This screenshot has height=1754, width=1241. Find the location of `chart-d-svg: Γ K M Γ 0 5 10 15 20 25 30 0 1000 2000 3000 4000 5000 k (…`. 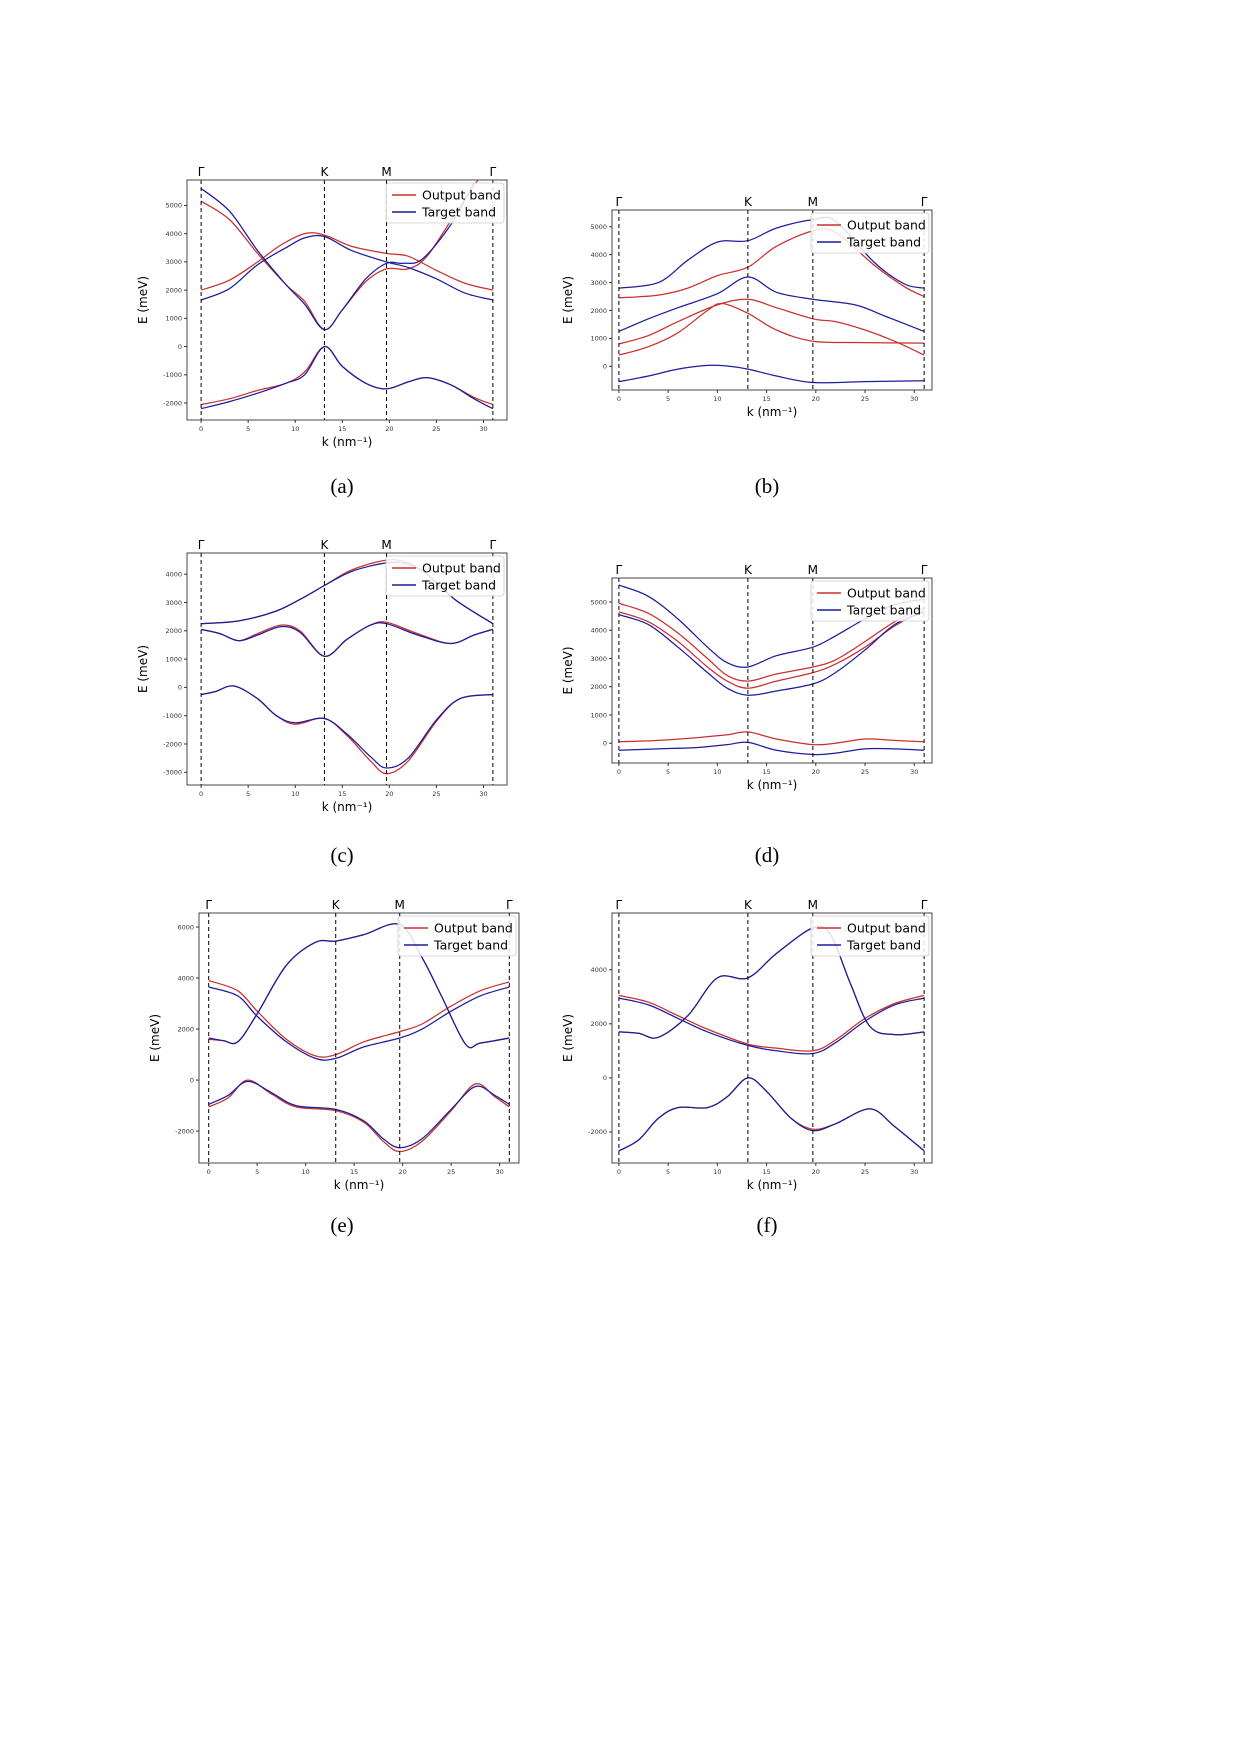

chart-d-svg: Γ K M Γ 0 5 10 15 20 25 30 0 1000 2000 3000 4000 5000 k (… is located at coordinates (747, 677).